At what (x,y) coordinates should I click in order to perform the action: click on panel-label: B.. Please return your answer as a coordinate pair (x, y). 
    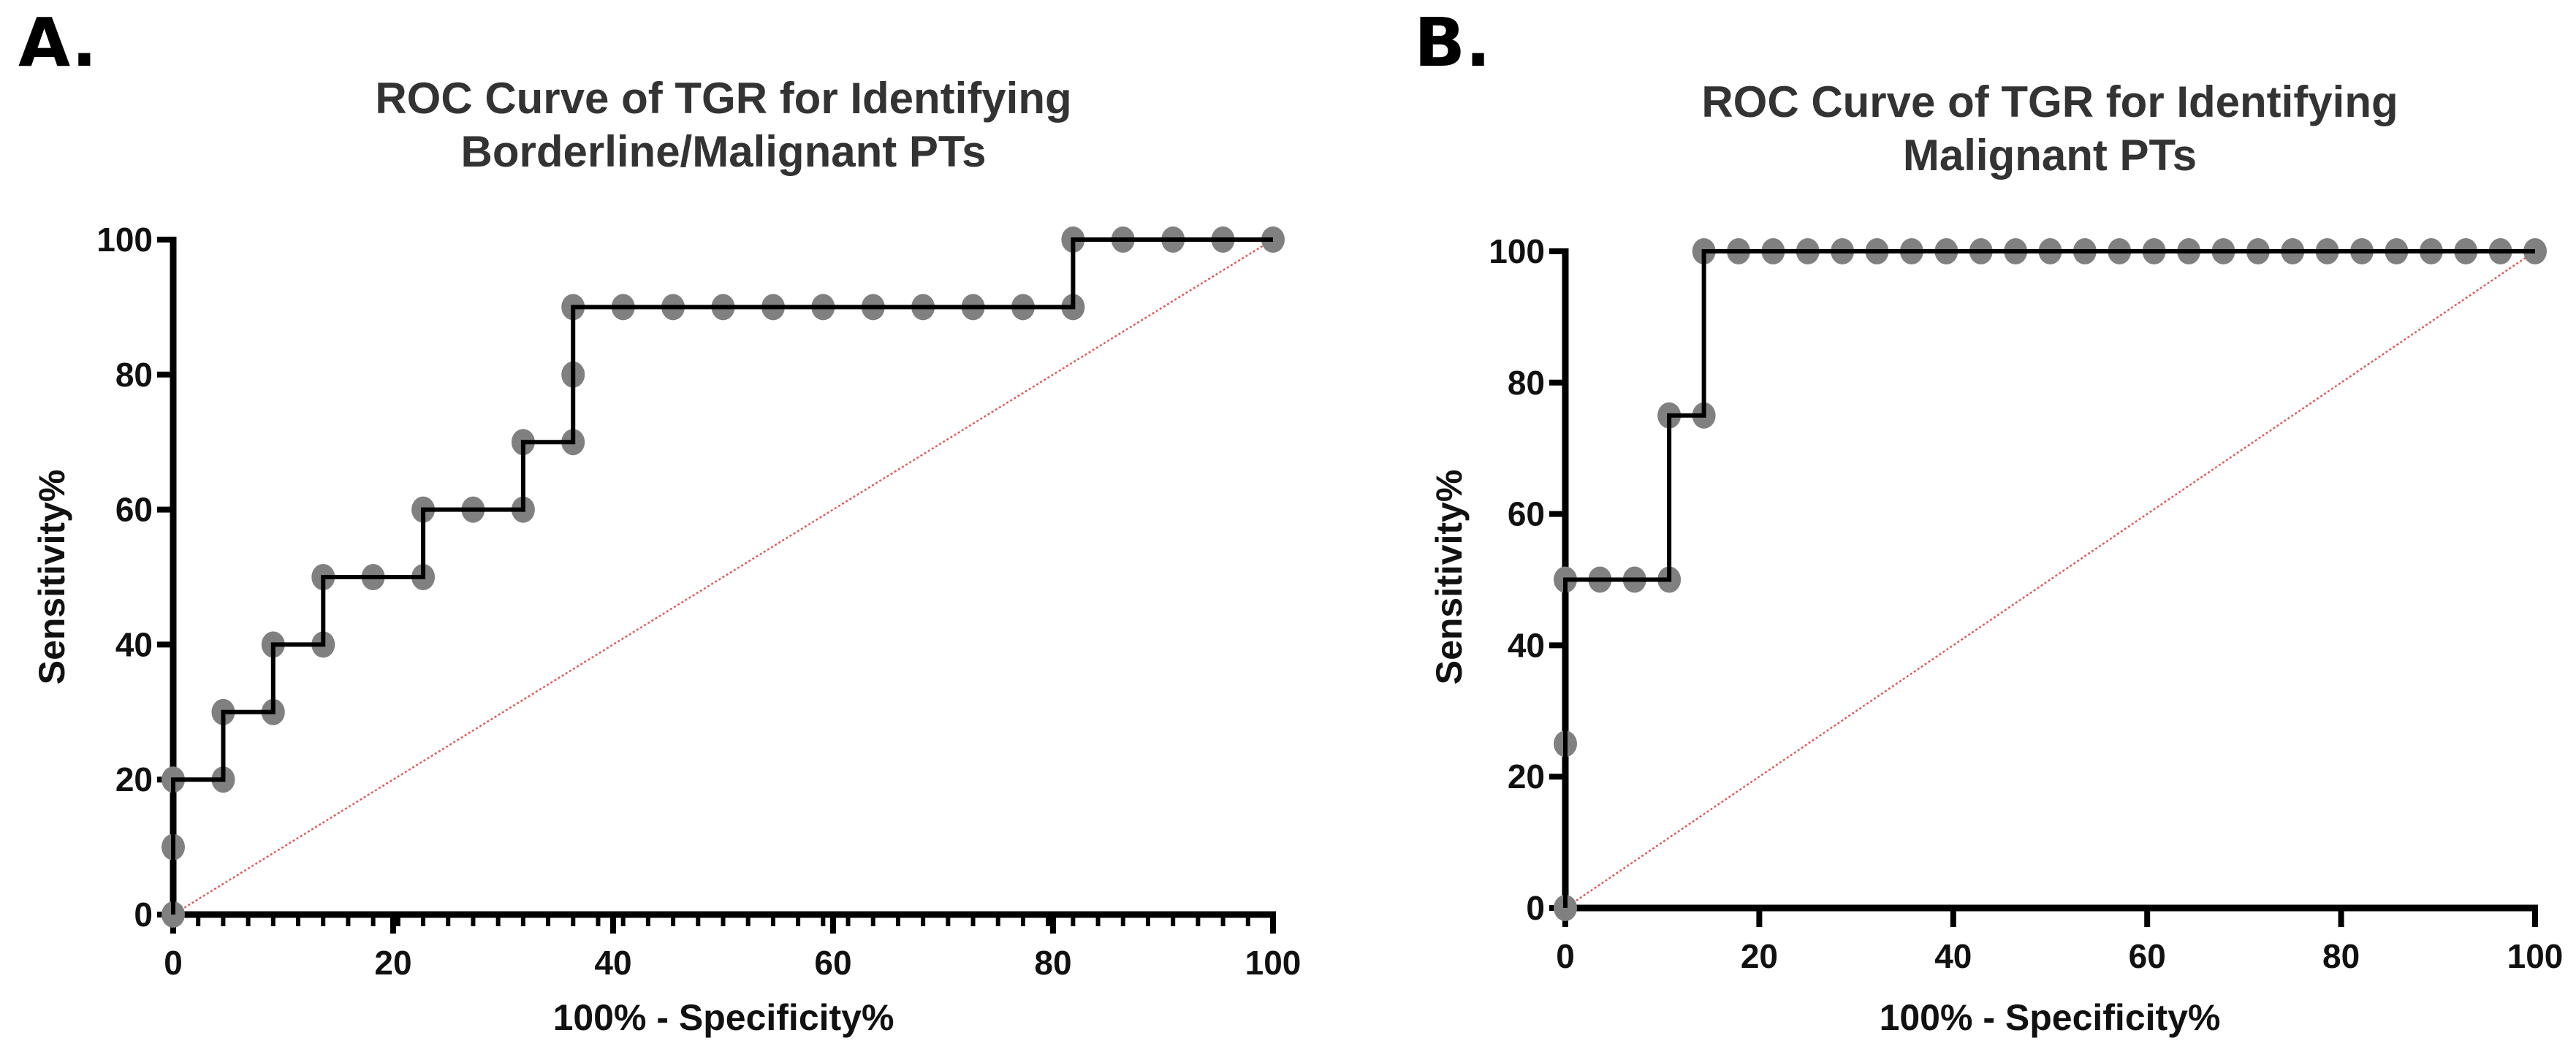
    Looking at the image, I should click on (1452, 43).